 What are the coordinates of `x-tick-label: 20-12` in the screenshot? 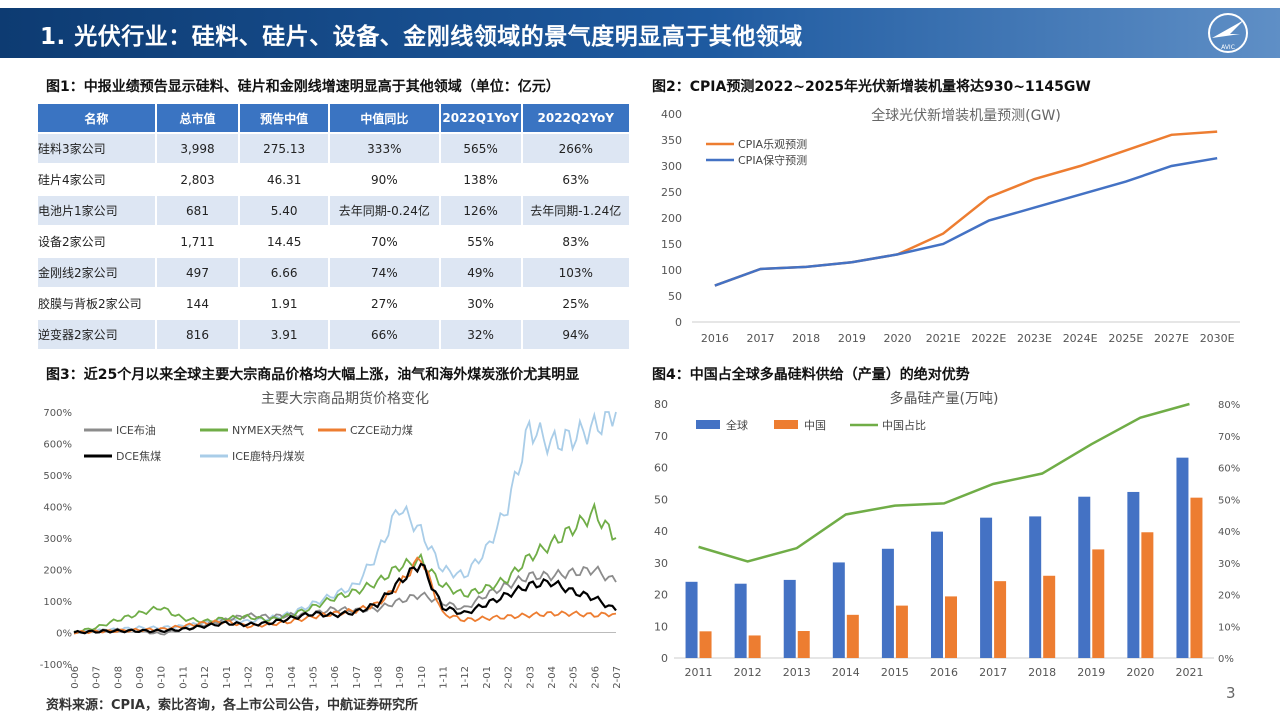 It's located at (205, 677).